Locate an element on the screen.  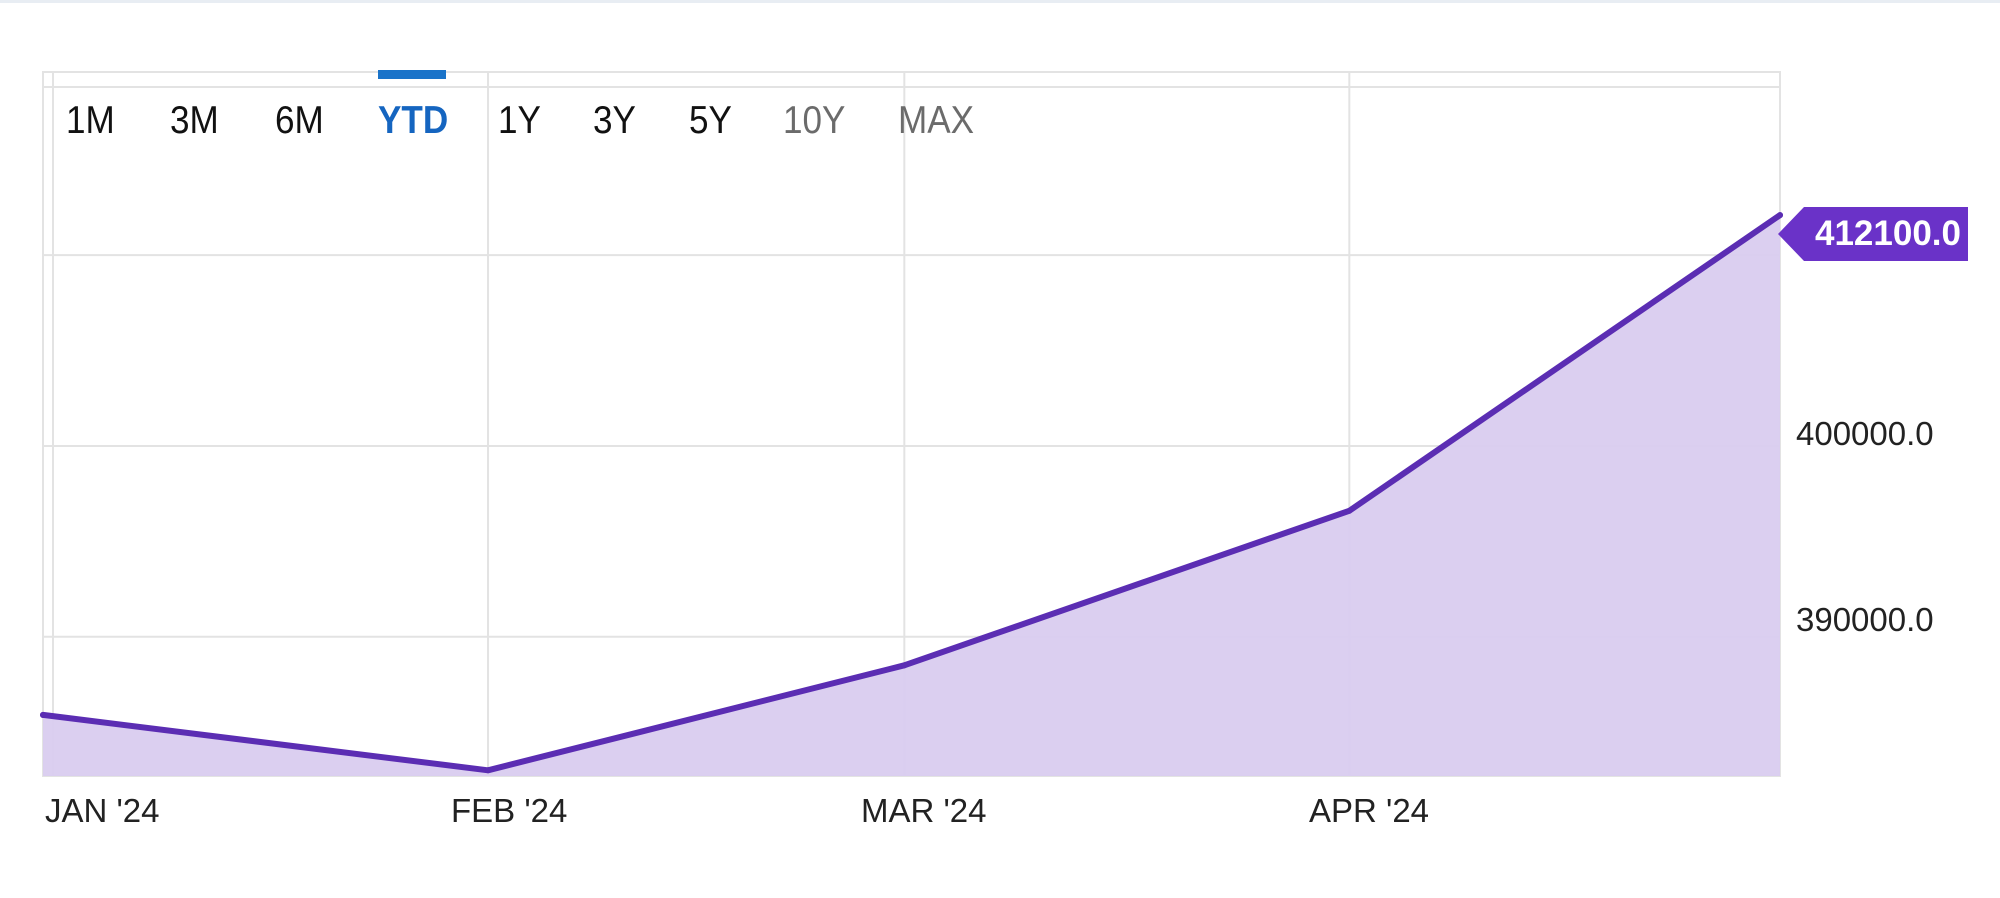
x-tick-label-jan: JAN '24 is located at coordinates (102, 810).